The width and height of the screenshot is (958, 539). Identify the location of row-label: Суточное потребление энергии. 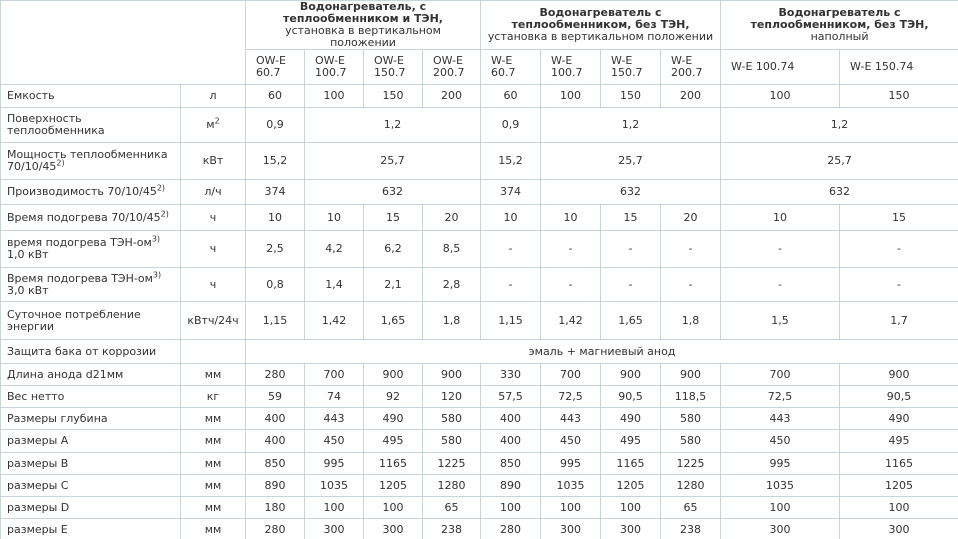
(90, 320).